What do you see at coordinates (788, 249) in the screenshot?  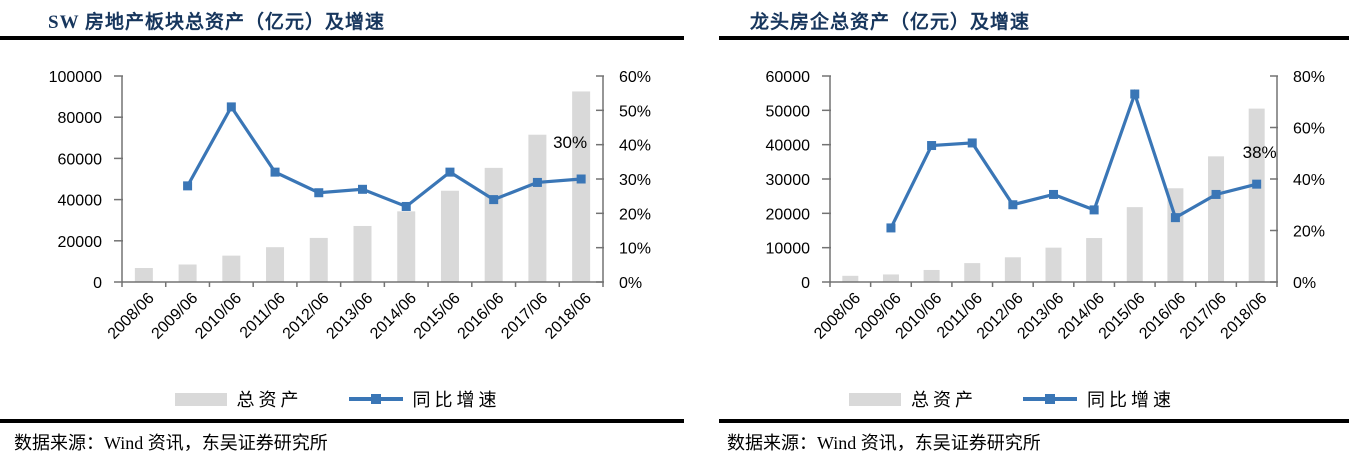 I see `left-axis-label: 10000` at bounding box center [788, 249].